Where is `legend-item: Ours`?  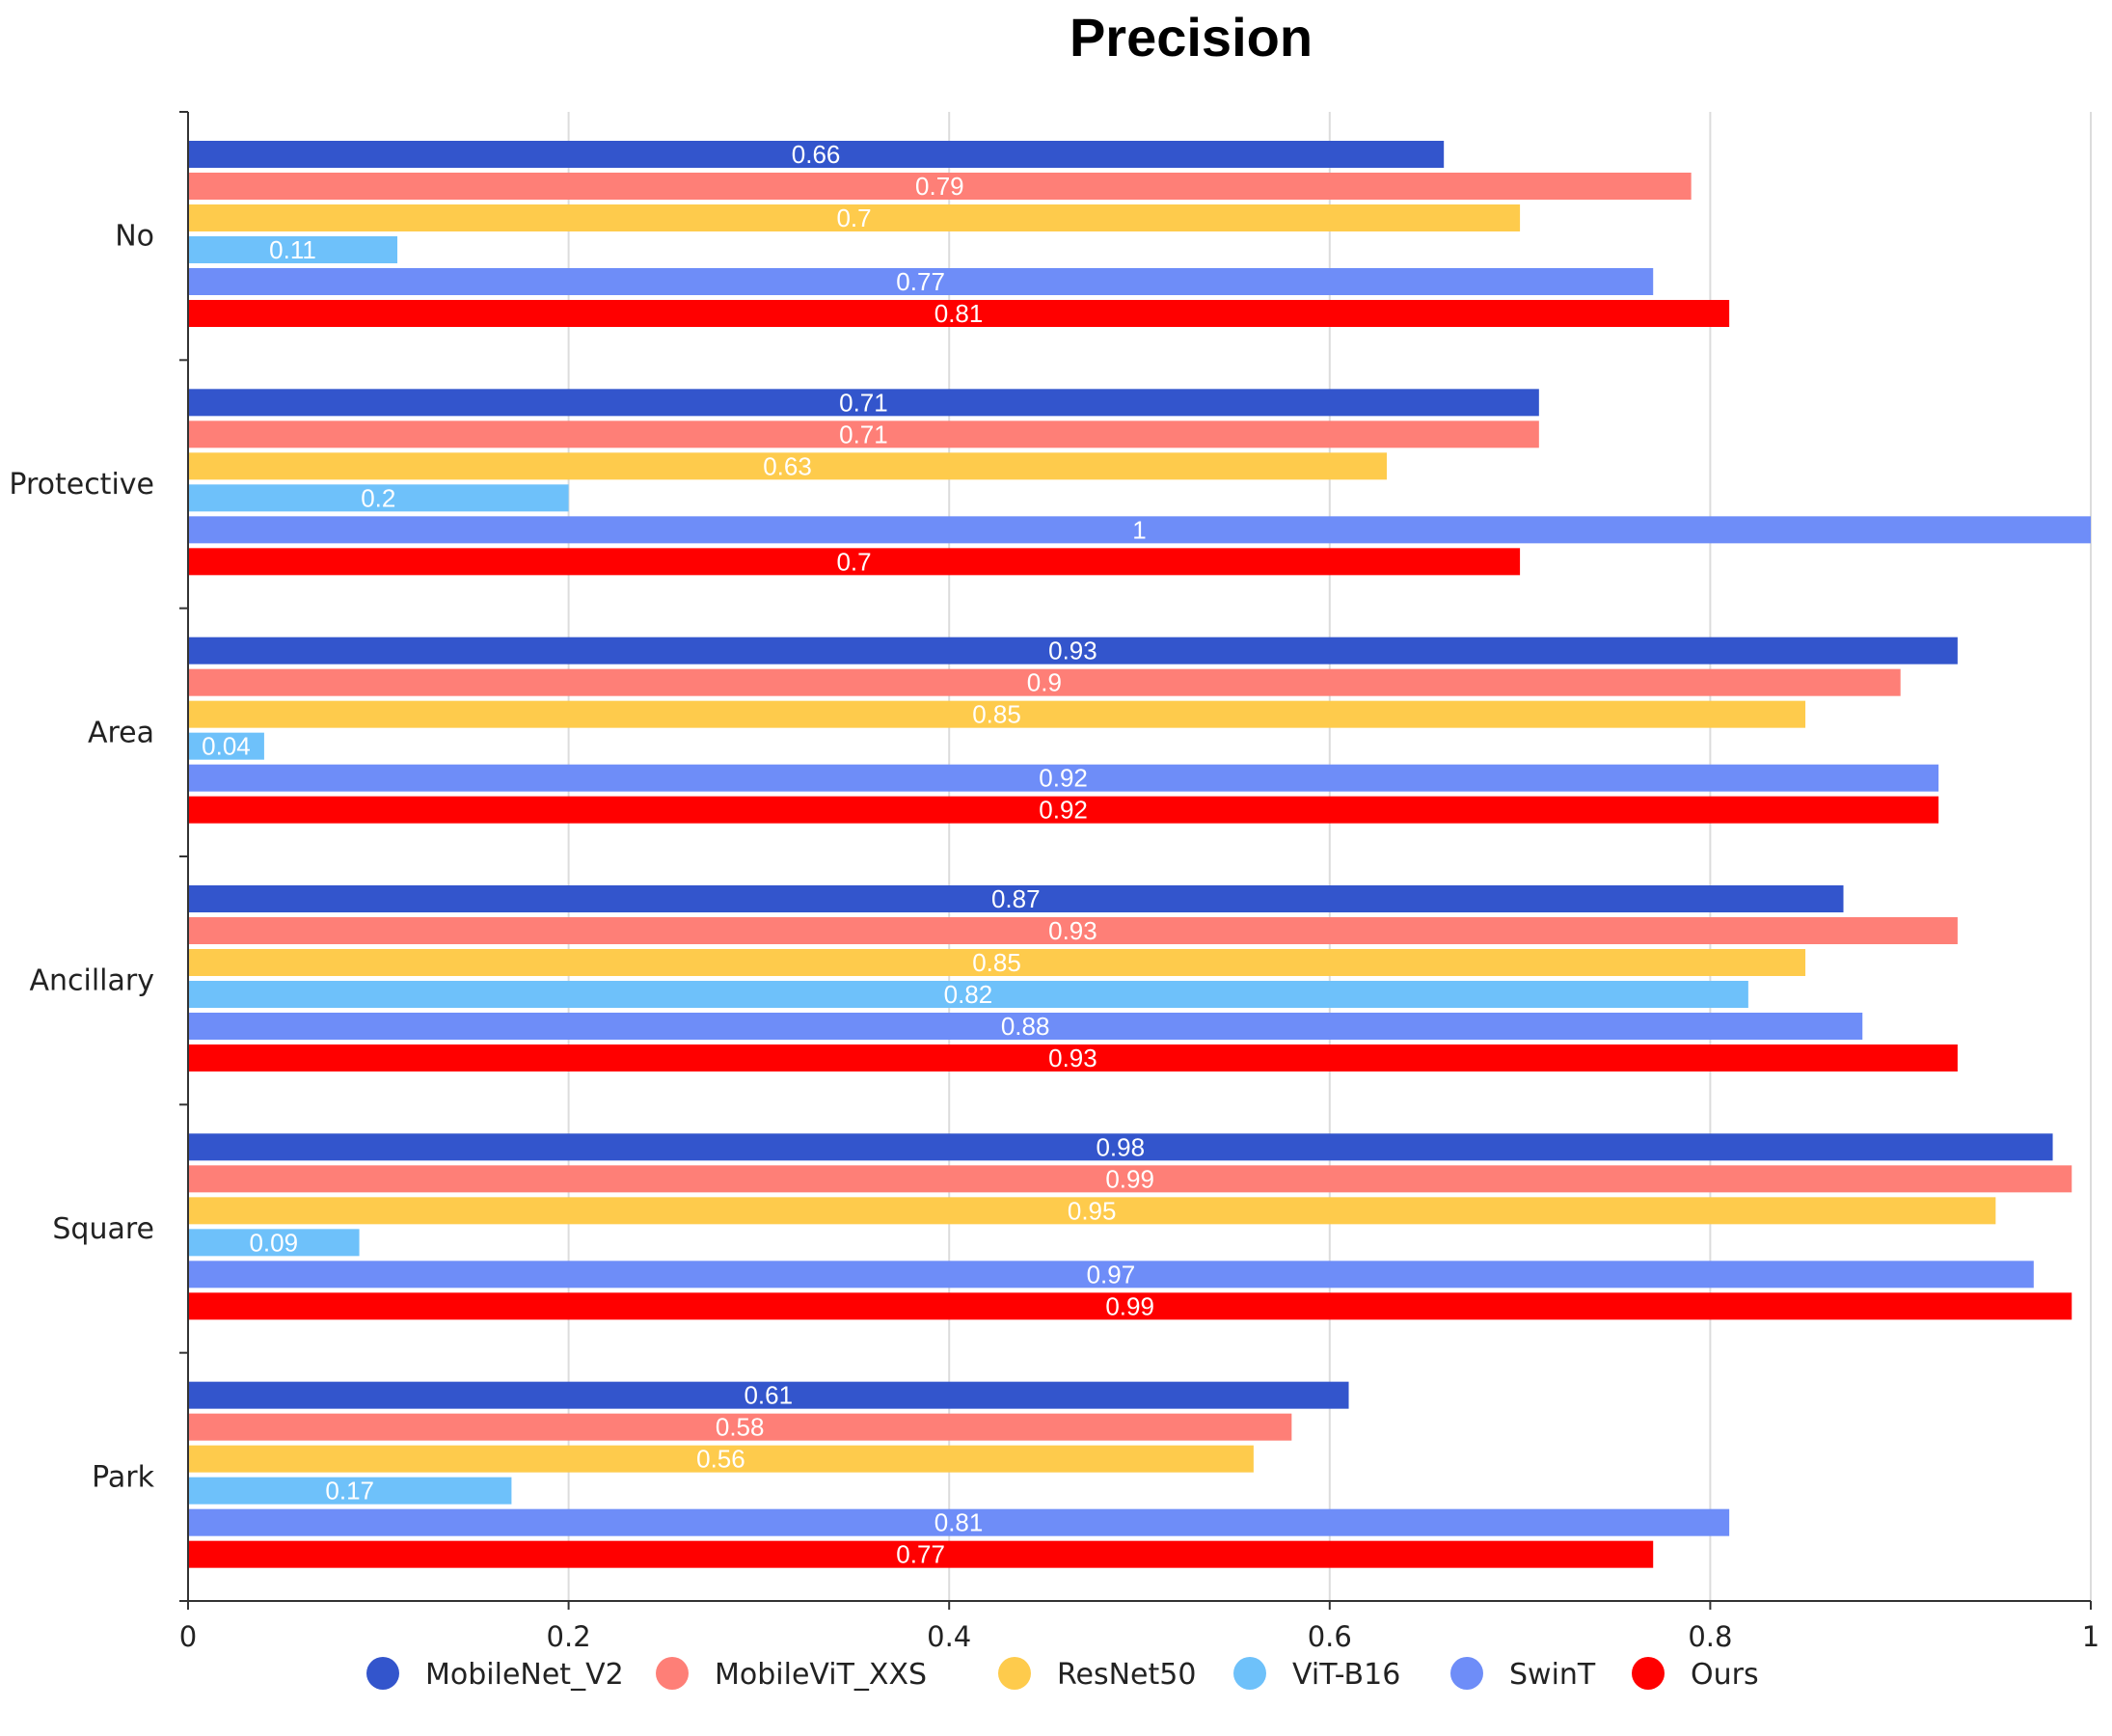
legend-item: Ours is located at coordinates (1695, 1675).